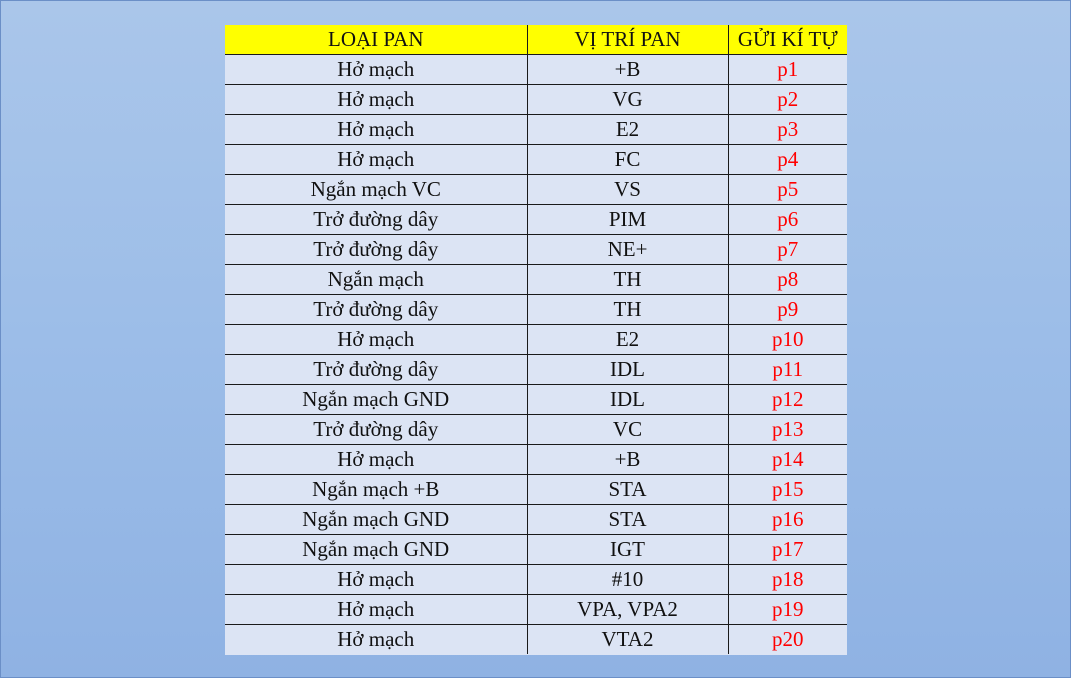 The image size is (1071, 678). What do you see at coordinates (376, 489) in the screenshot?
I see `cell-loai-pan: Ngắn mạch +B` at bounding box center [376, 489].